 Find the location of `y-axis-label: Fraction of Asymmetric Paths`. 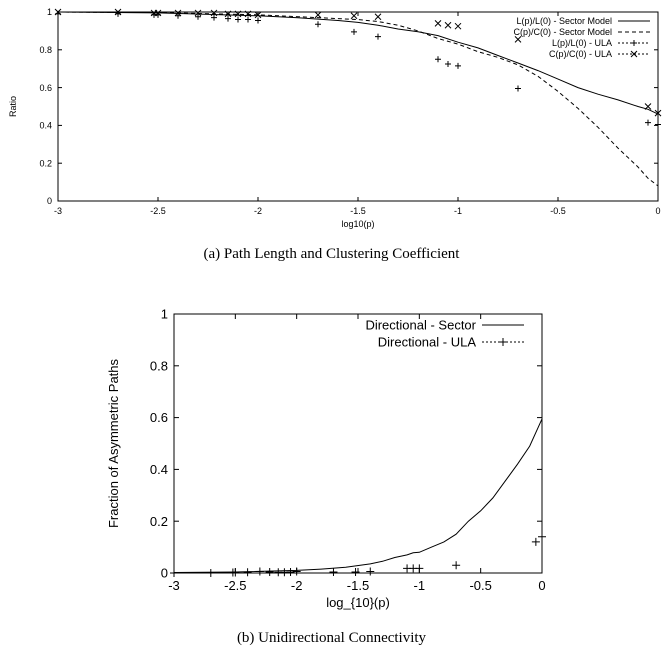

y-axis-label: Fraction of Asymmetric Paths is located at coordinates (113, 443).